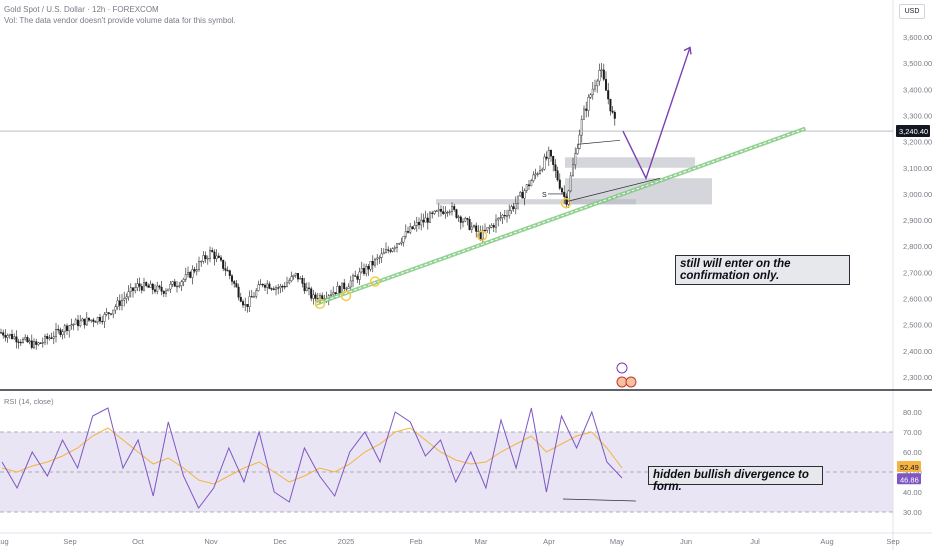 The height and width of the screenshot is (555, 932). I want to click on rsi-annotation: hidden bullish divergence to form., so click(735, 479).